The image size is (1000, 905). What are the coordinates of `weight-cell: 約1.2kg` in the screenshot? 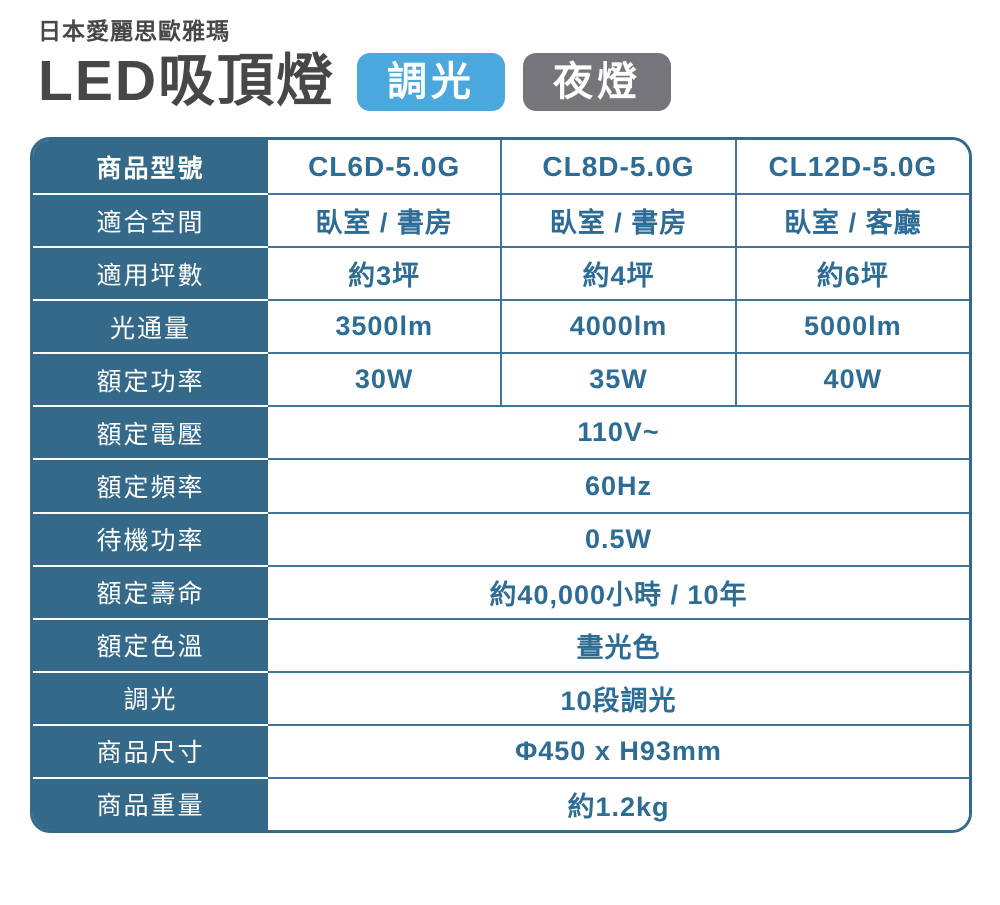 It's located at (618, 803).